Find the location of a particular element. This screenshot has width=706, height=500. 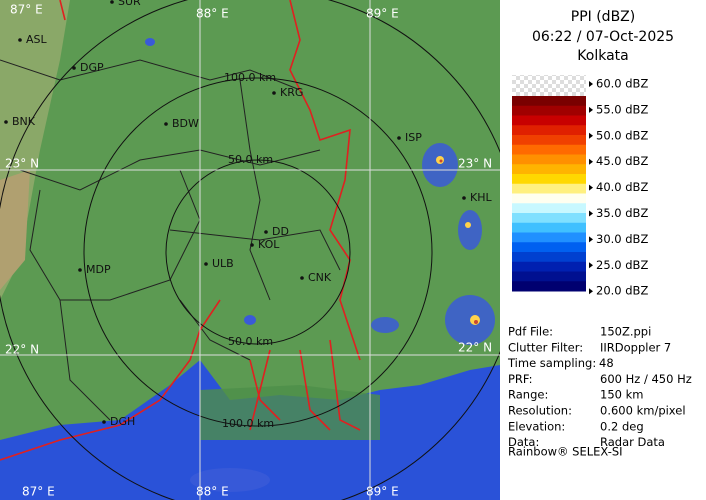

place-label: DGH is located at coordinates (122, 421).